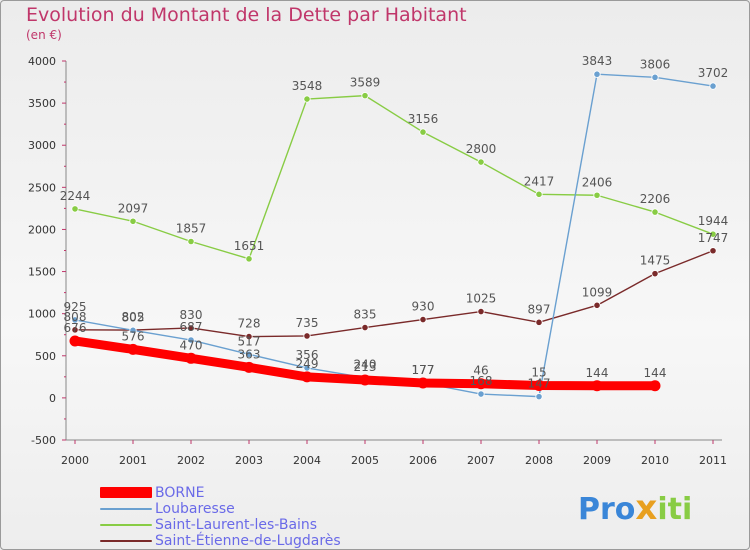 The width and height of the screenshot is (750, 550). Describe the element at coordinates (133, 330) in the screenshot. I see `data-point-s1-2001` at that location.